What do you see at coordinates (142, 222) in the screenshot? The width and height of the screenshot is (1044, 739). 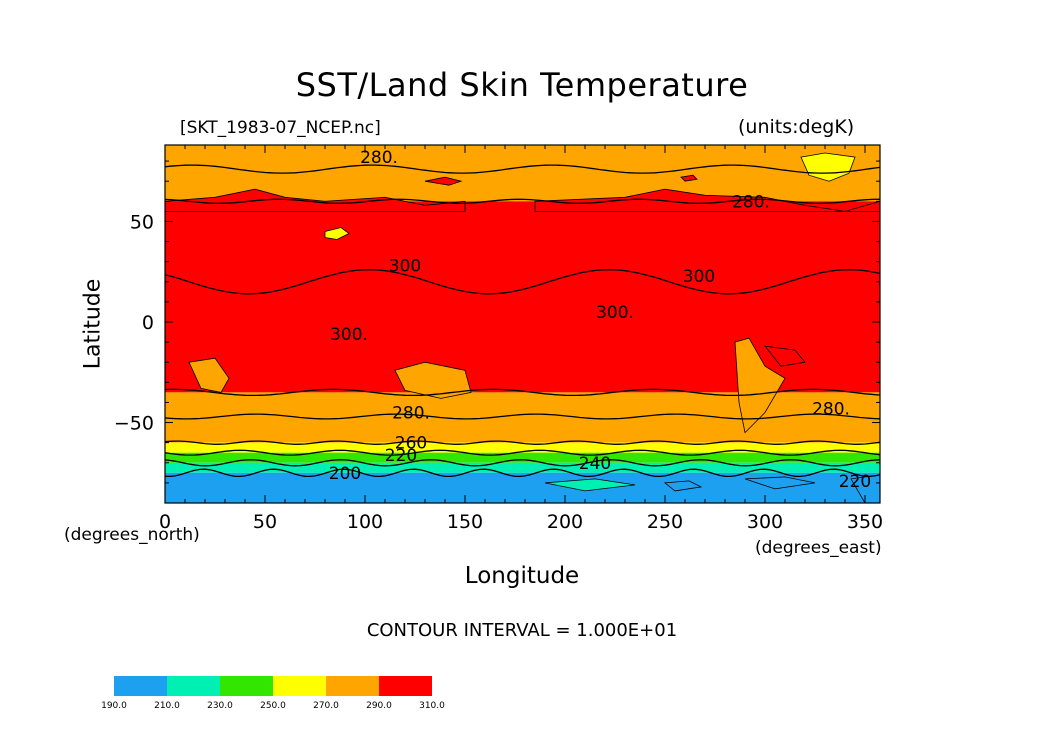 I see `y-tick-label: 50` at bounding box center [142, 222].